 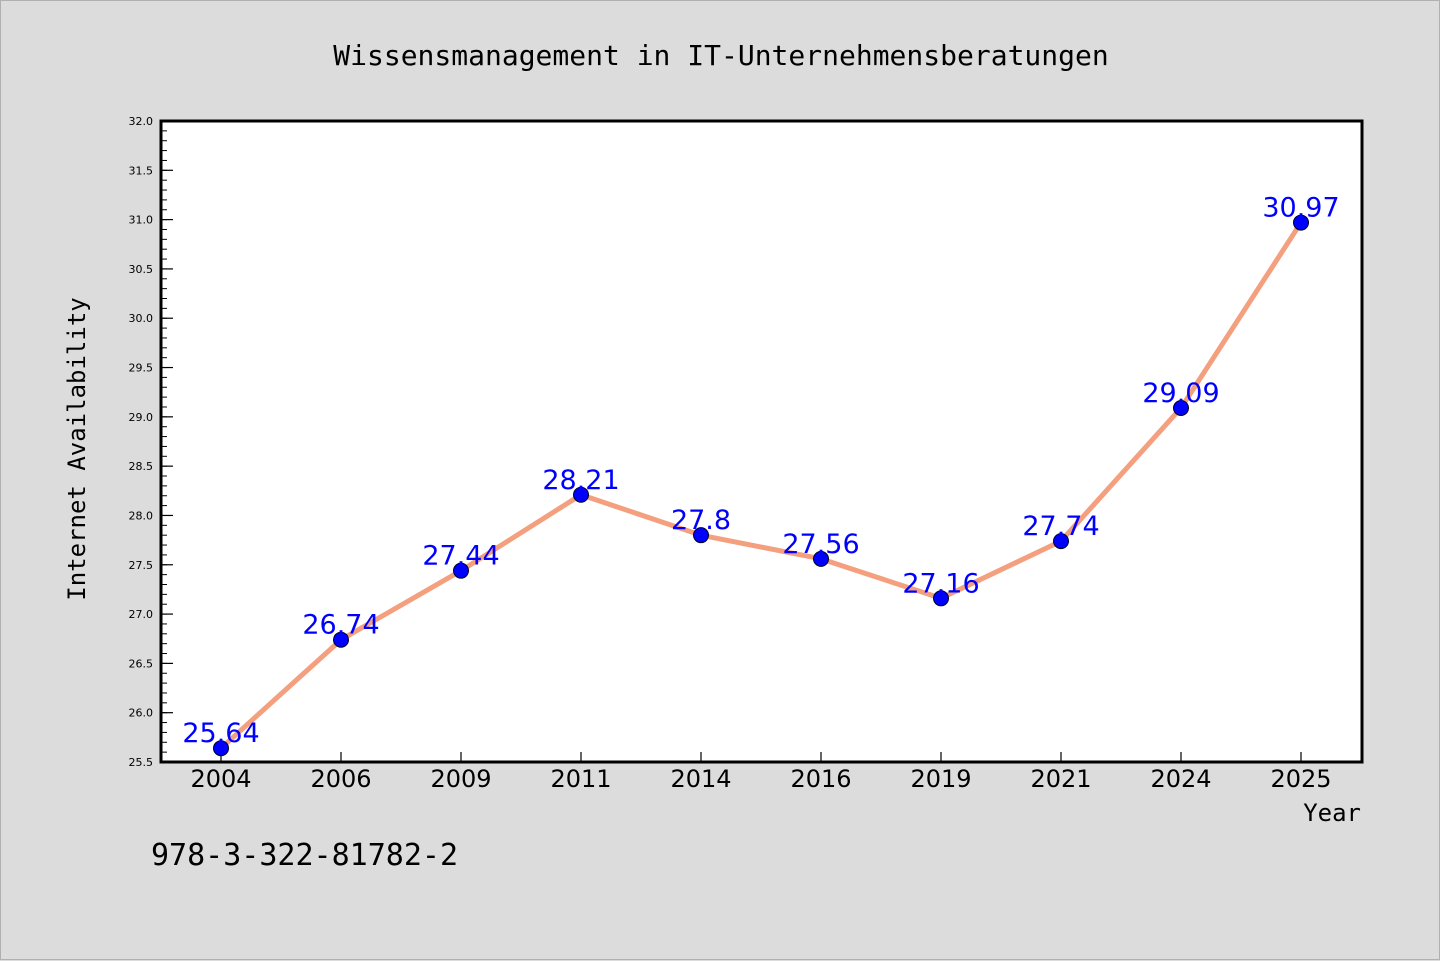 I want to click on y-tick-label: 29.5, so click(x=141, y=368).